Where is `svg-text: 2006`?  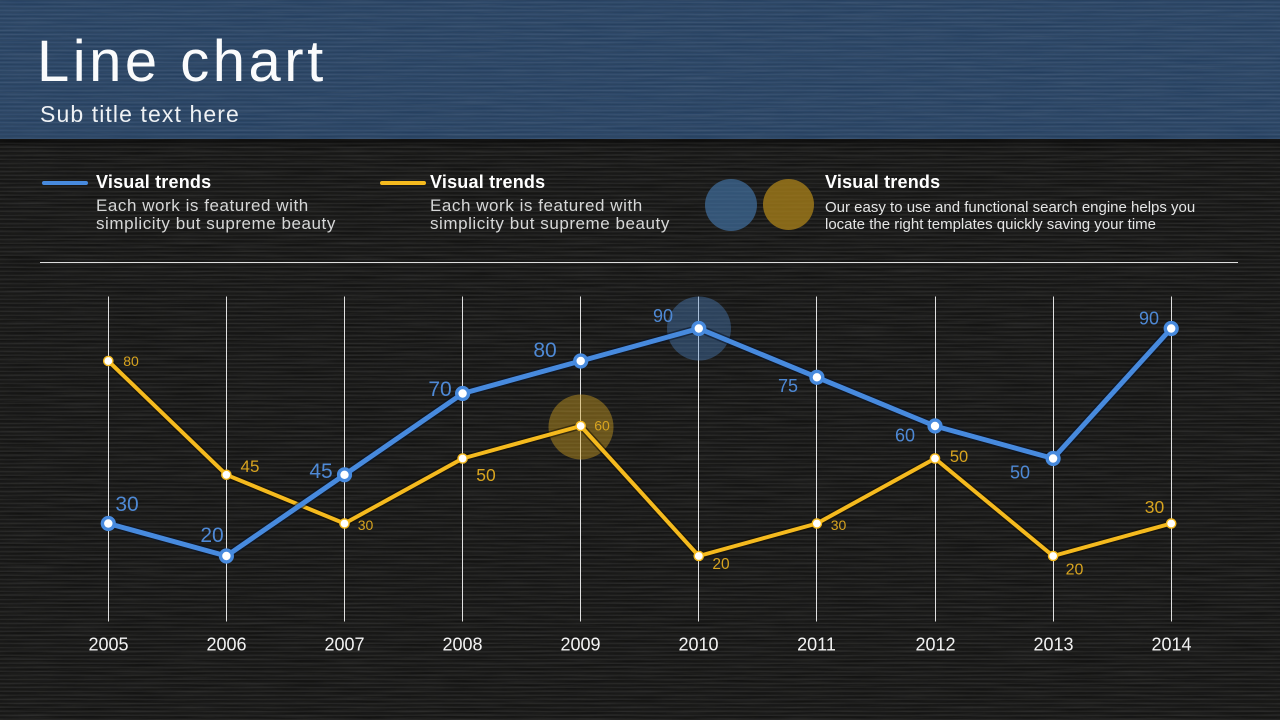 svg-text: 2006 is located at coordinates (226, 645).